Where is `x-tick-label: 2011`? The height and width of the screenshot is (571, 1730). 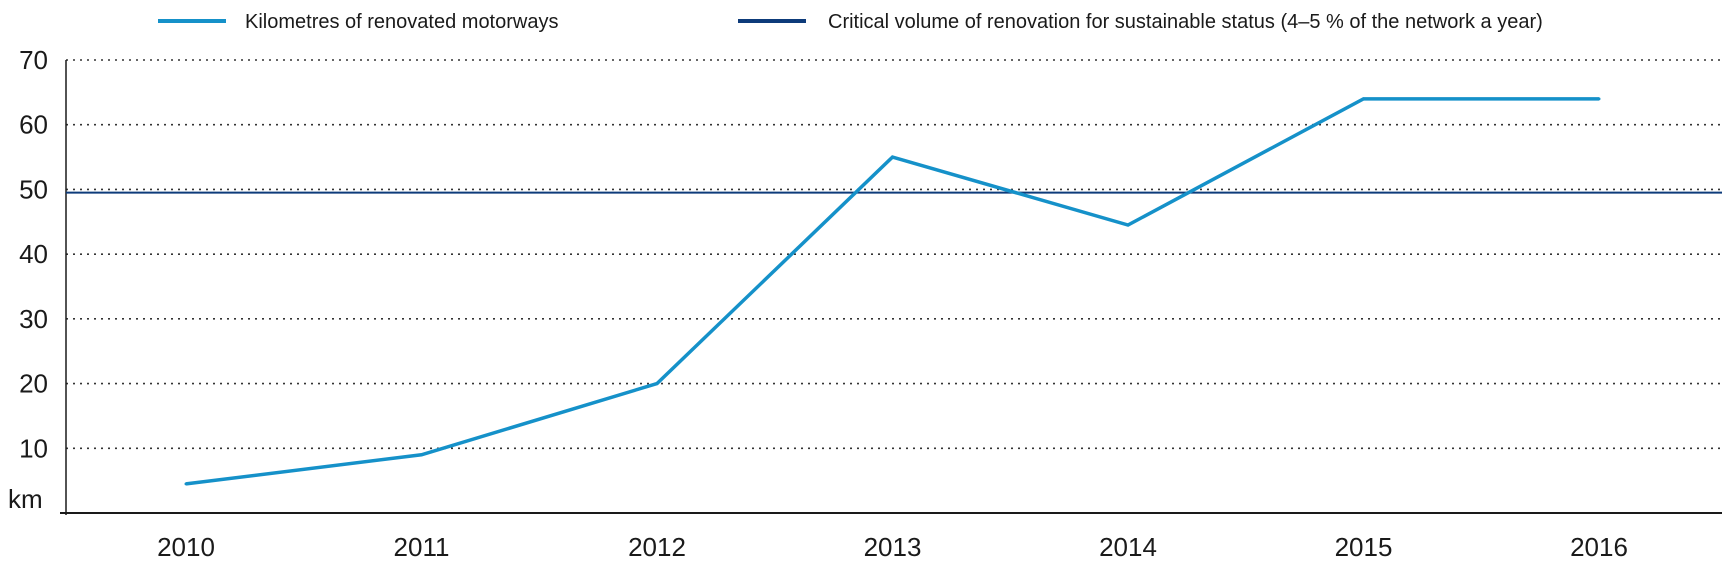
x-tick-label: 2011 is located at coordinates (422, 547).